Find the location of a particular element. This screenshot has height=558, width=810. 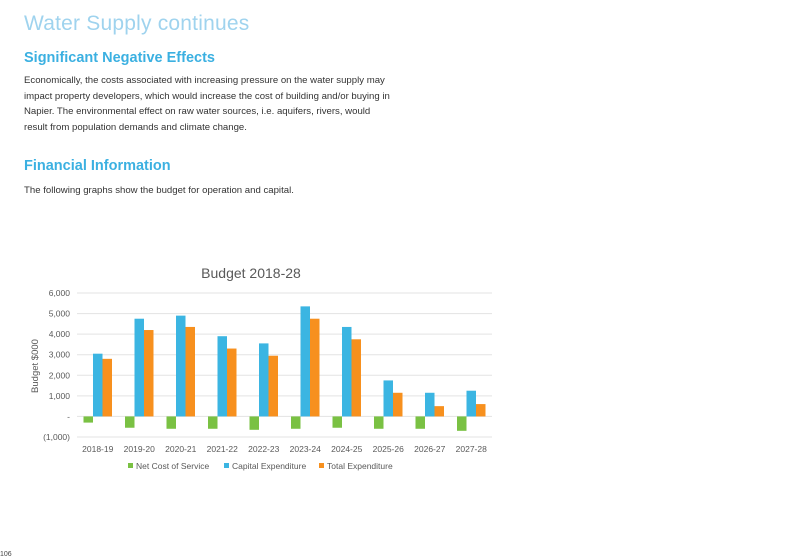

section-heading-financial-information: Financial Information is located at coordinates (97, 166).